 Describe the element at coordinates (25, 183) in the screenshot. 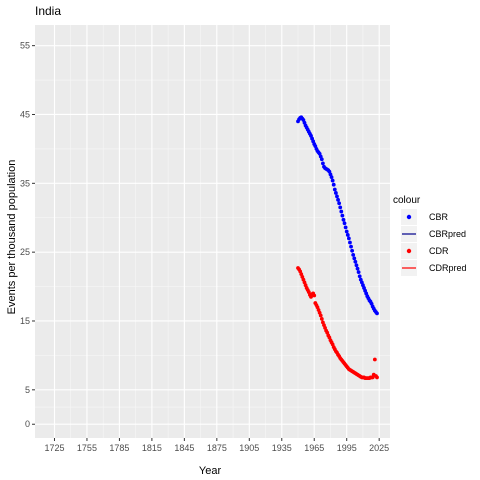

I see `y-tick-label: 35` at that location.